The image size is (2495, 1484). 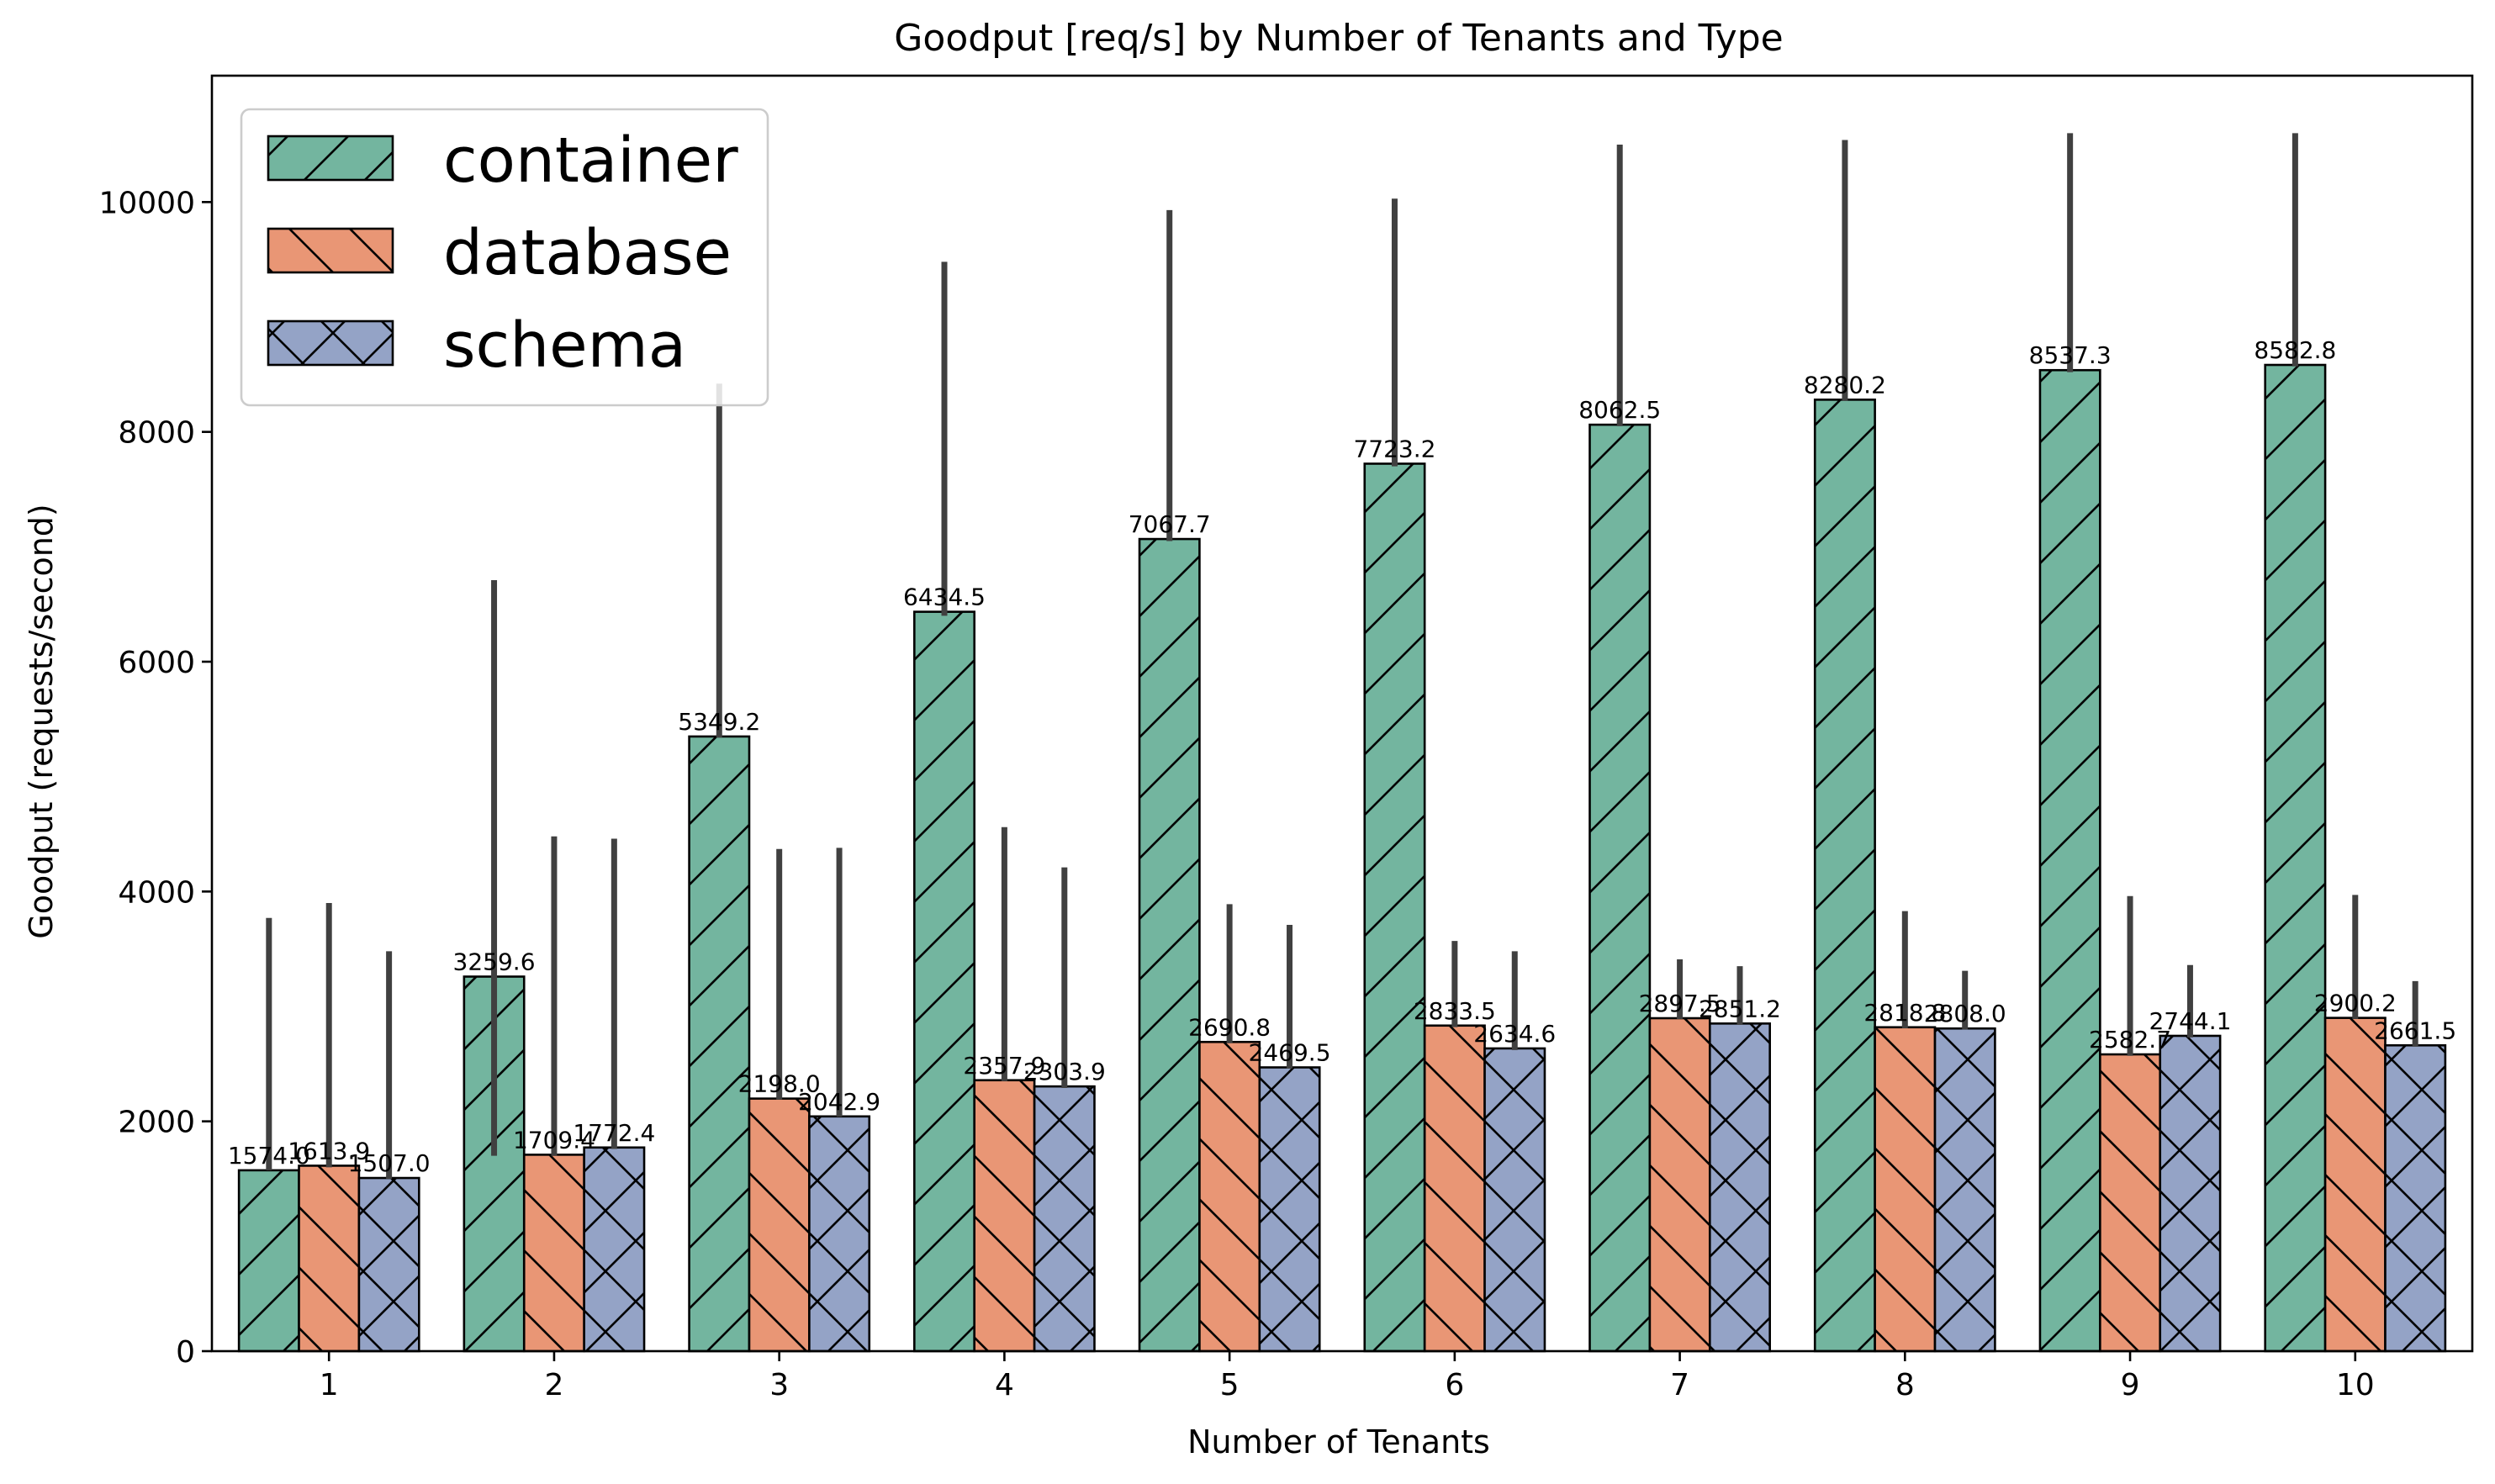 What do you see at coordinates (2415, 1030) in the screenshot?
I see `data-label-schema-10: 2661.5` at bounding box center [2415, 1030].